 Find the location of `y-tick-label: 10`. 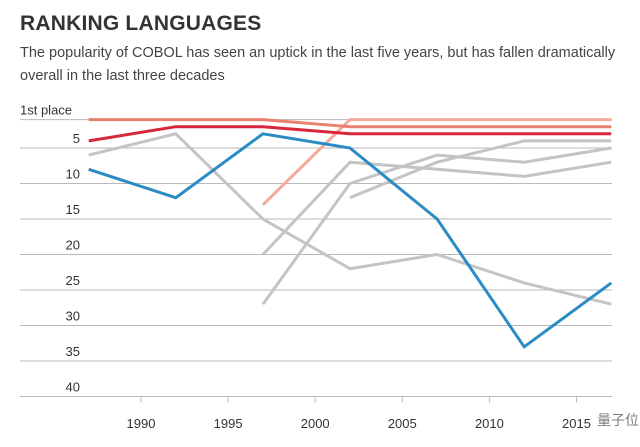

y-tick-label: 10 is located at coordinates (73, 174).